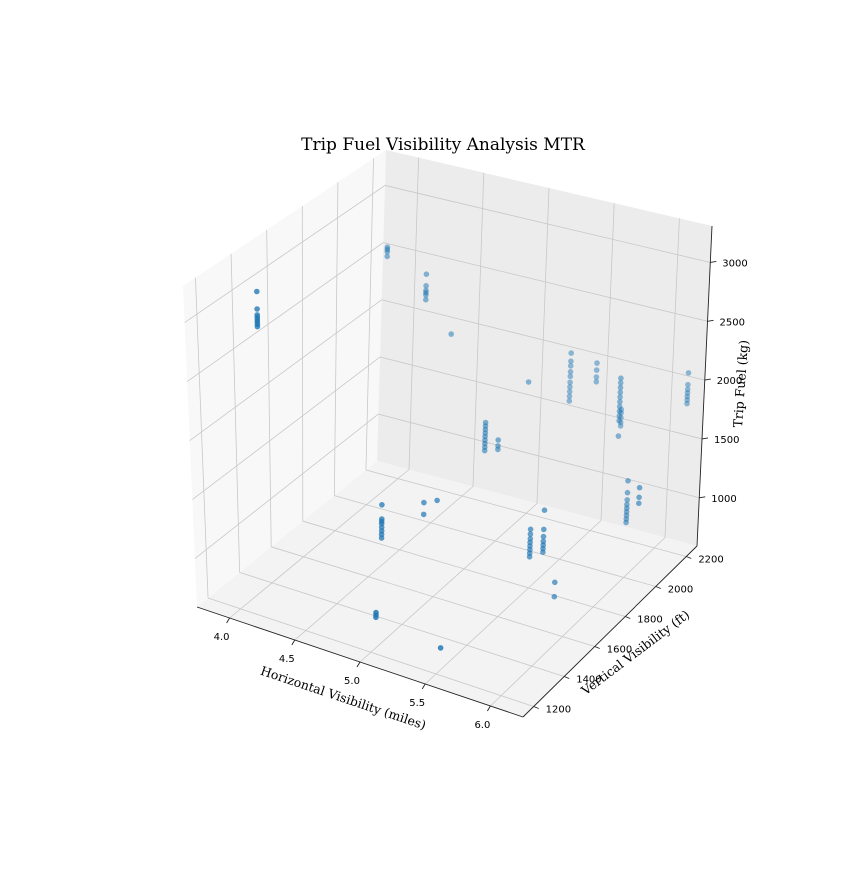  What do you see at coordinates (723, 499) in the screenshot?
I see `z-tick-label: 1000` at bounding box center [723, 499].